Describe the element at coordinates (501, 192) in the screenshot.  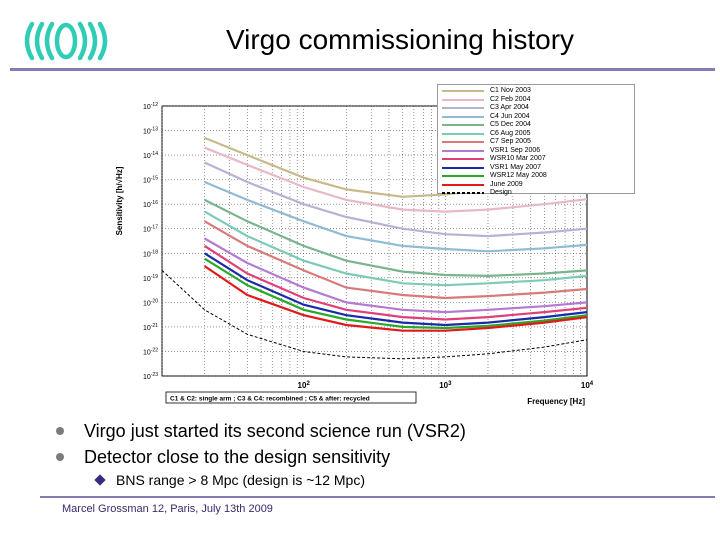
I see `legend-label: Design` at that location.